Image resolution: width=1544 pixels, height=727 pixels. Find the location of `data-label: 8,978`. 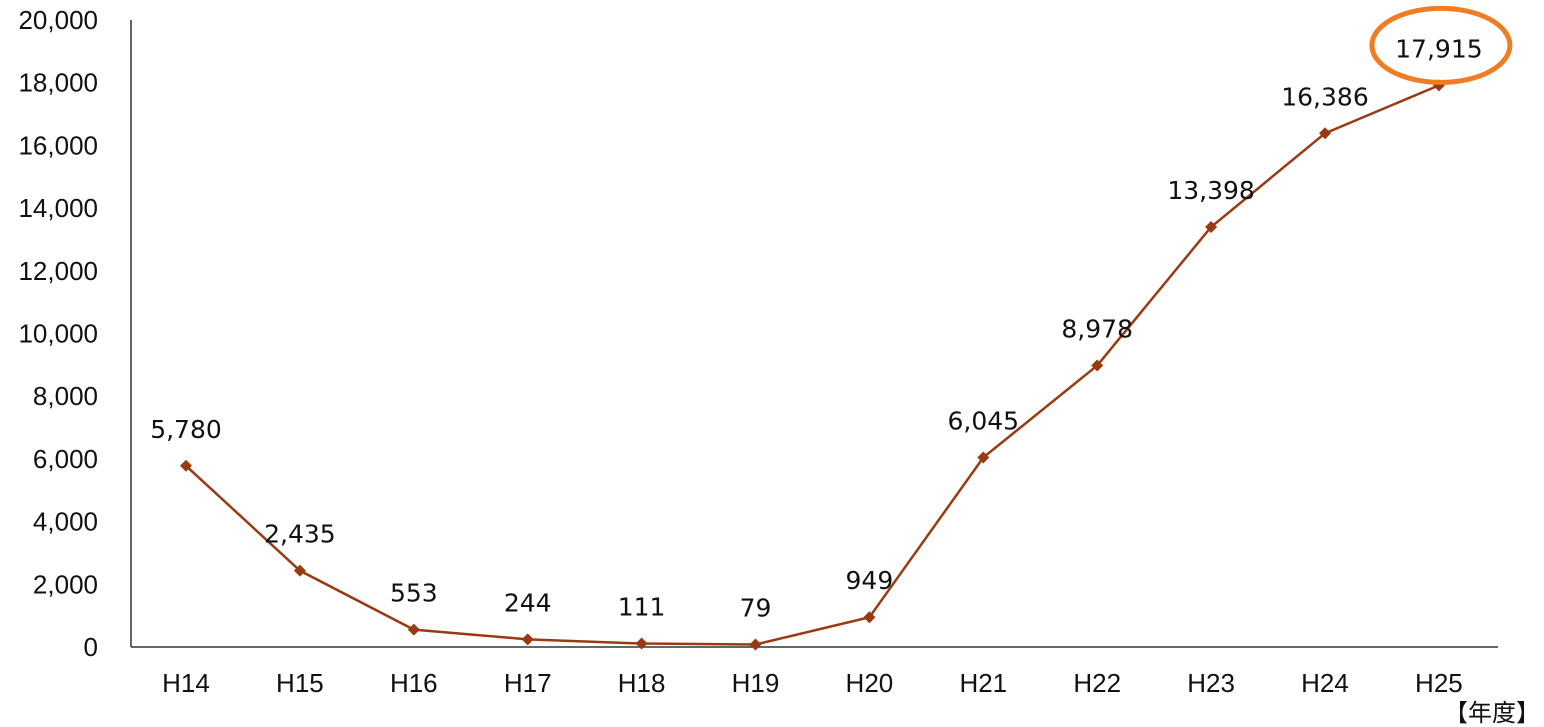

data-label: 8,978 is located at coordinates (1097, 329).